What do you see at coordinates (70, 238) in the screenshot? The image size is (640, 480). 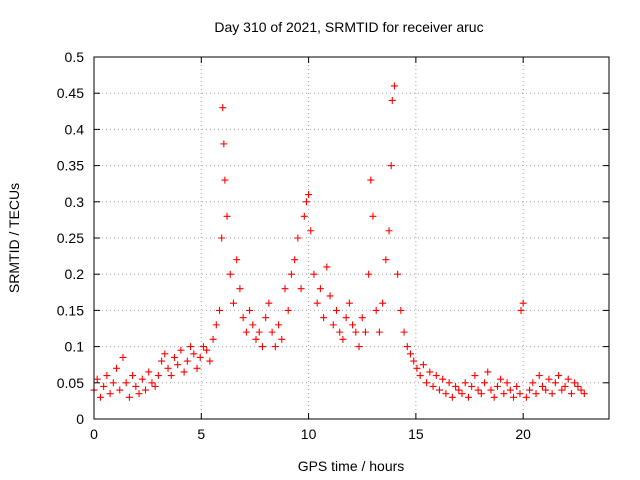 I see `y-tick-label: 0.25` at bounding box center [70, 238].